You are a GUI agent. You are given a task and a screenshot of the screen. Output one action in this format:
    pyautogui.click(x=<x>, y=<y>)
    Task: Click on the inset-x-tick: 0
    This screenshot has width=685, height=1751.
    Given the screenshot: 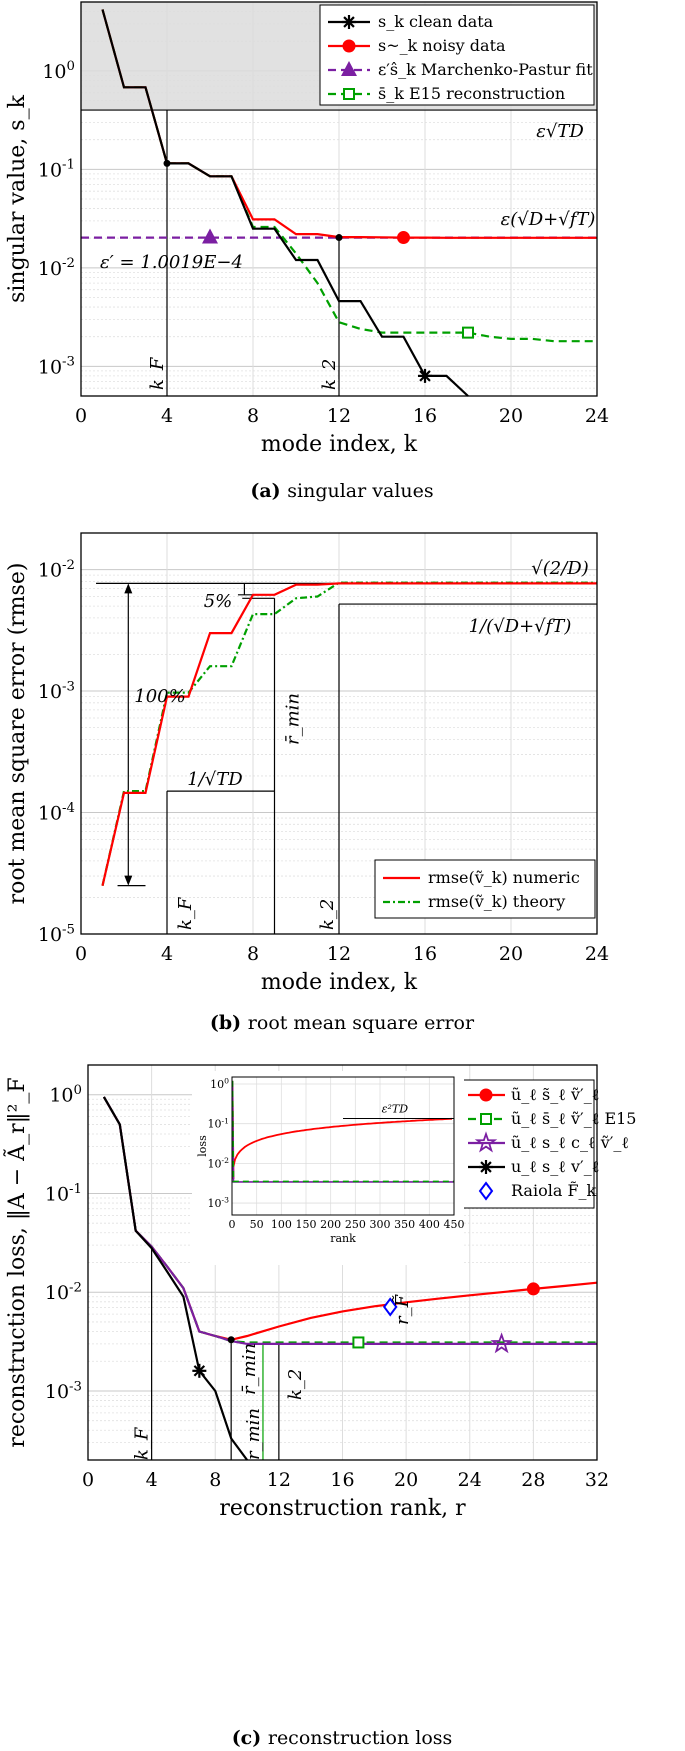 What is the action you would take?
    pyautogui.click(x=232, y=1224)
    